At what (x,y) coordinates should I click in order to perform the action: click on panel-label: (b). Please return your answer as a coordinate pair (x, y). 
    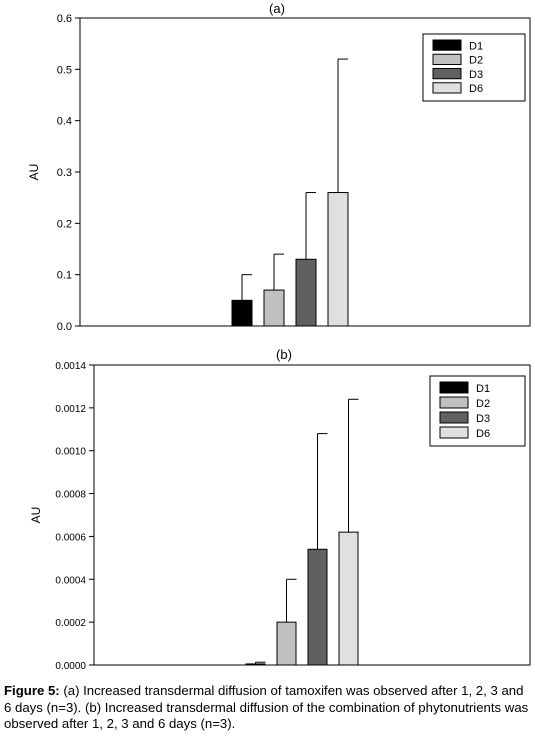
    Looking at the image, I should click on (284, 354).